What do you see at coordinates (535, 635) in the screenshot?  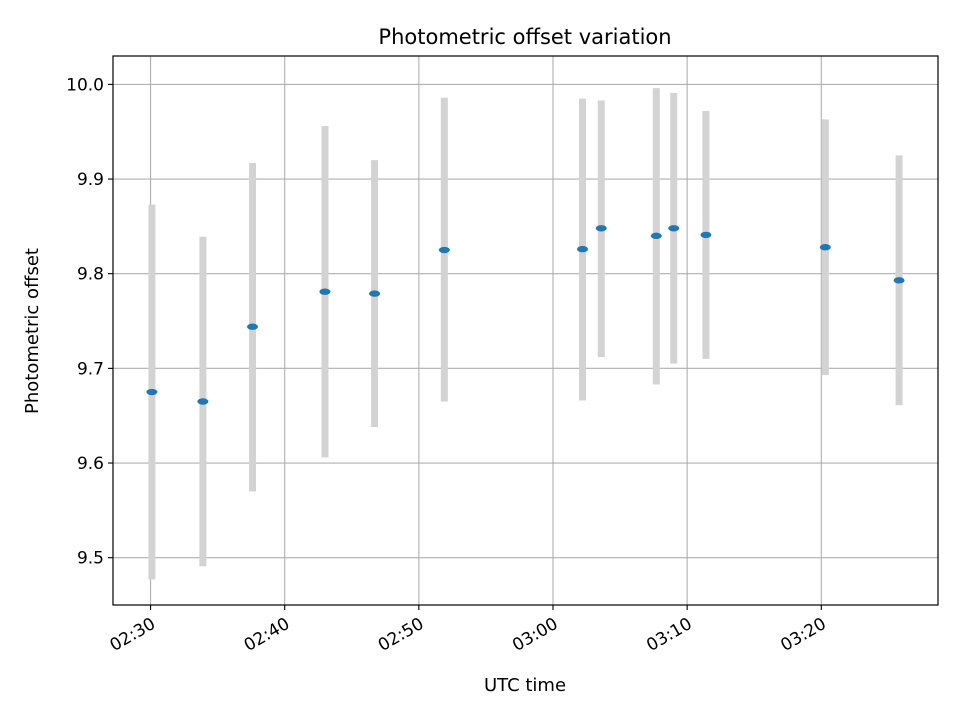 I see `x-tick-label: 03:00` at bounding box center [535, 635].